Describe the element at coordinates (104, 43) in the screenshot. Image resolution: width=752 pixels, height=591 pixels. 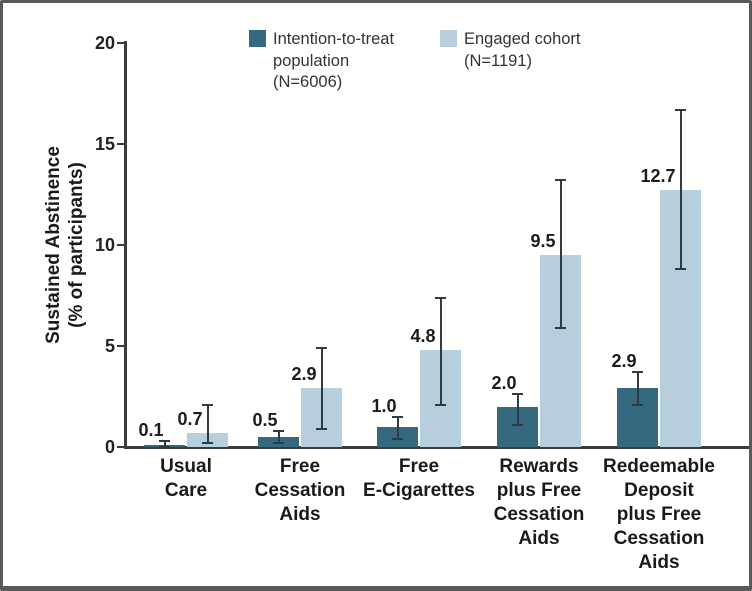
I see `y-tick-label: 20` at that location.